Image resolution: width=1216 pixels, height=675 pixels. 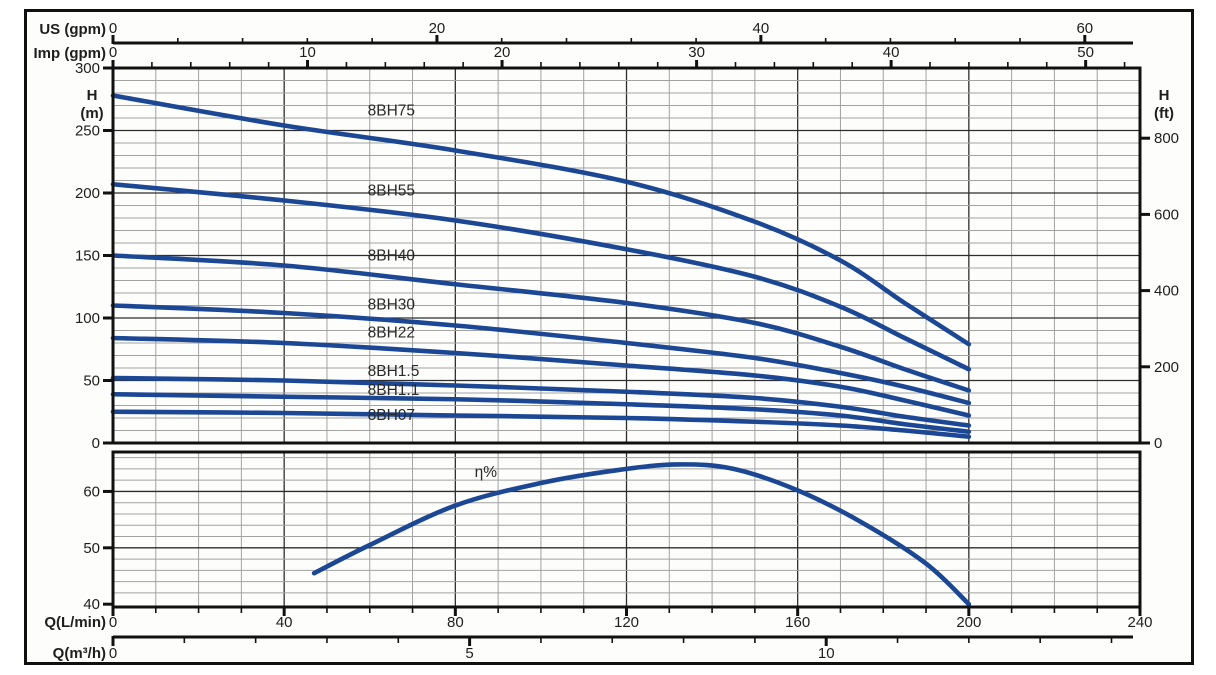 What do you see at coordinates (91, 381) in the screenshot?
I see `h-m-tick-label: 50` at bounding box center [91, 381].